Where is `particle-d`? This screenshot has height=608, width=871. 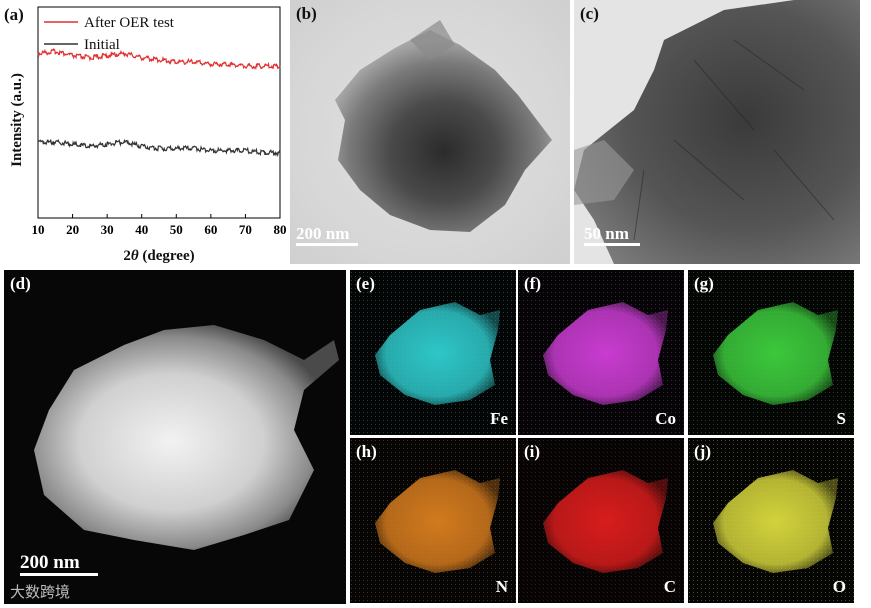
particle-d is located at coordinates (186, 437).